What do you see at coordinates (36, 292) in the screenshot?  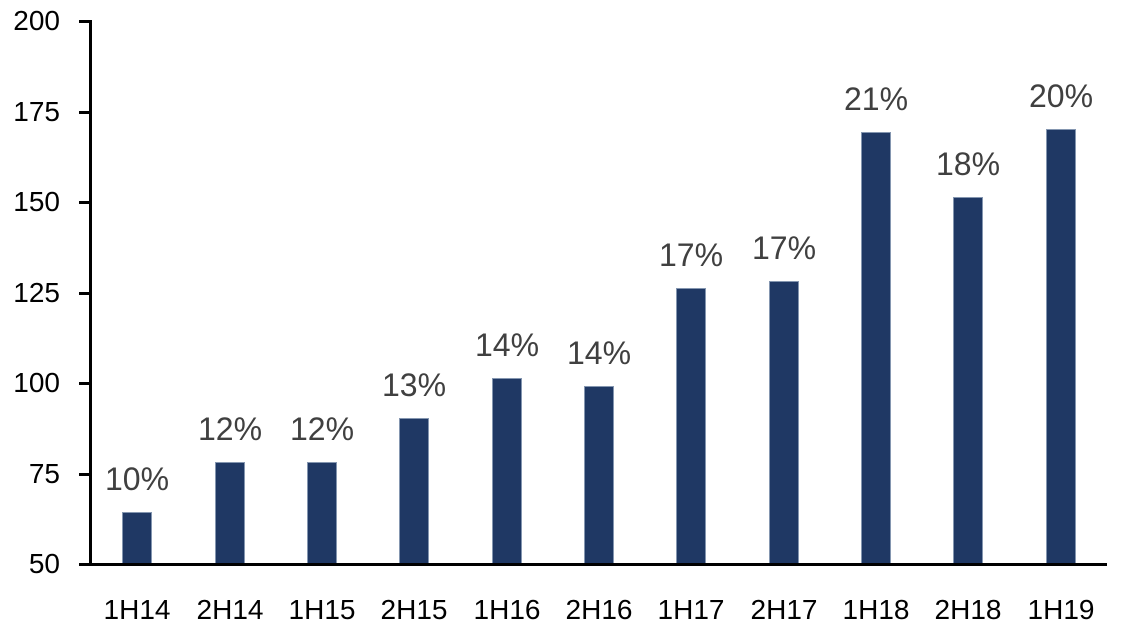 I see `y-tick-label: 125` at bounding box center [36, 292].